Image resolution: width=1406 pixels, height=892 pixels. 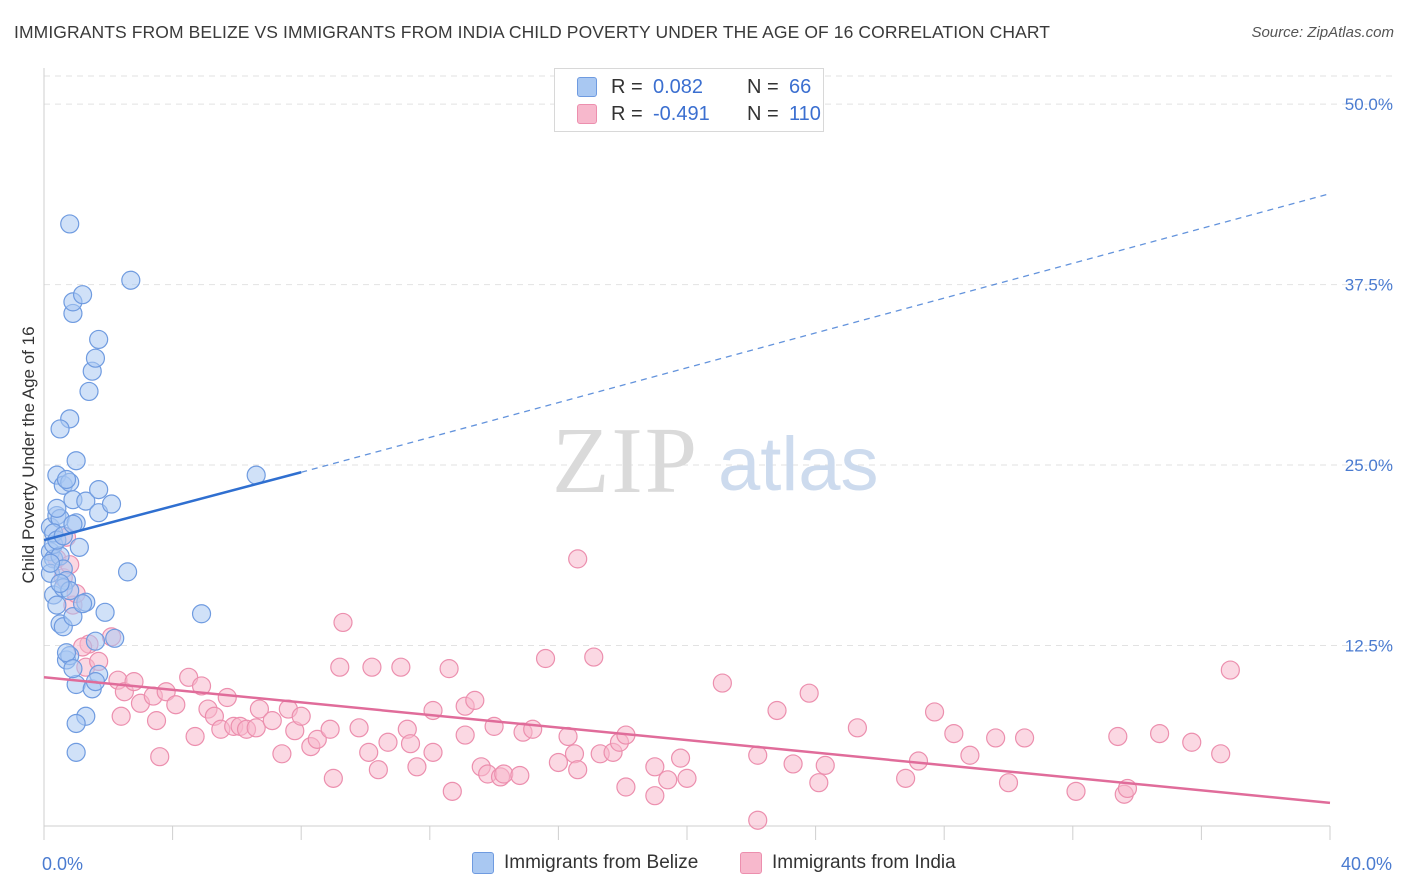 I want to click on legend-item-belize: Immigrants from Belize, so click(x=585, y=863).